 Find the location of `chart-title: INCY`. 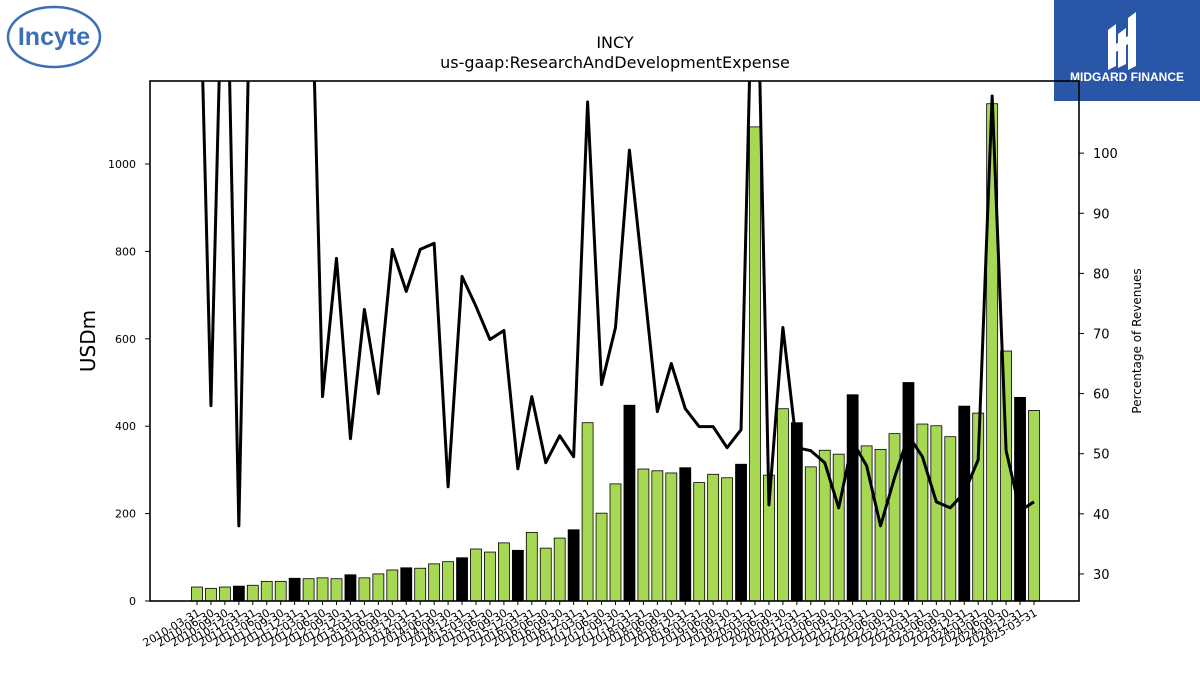

chart-title: INCY is located at coordinates (615, 42).